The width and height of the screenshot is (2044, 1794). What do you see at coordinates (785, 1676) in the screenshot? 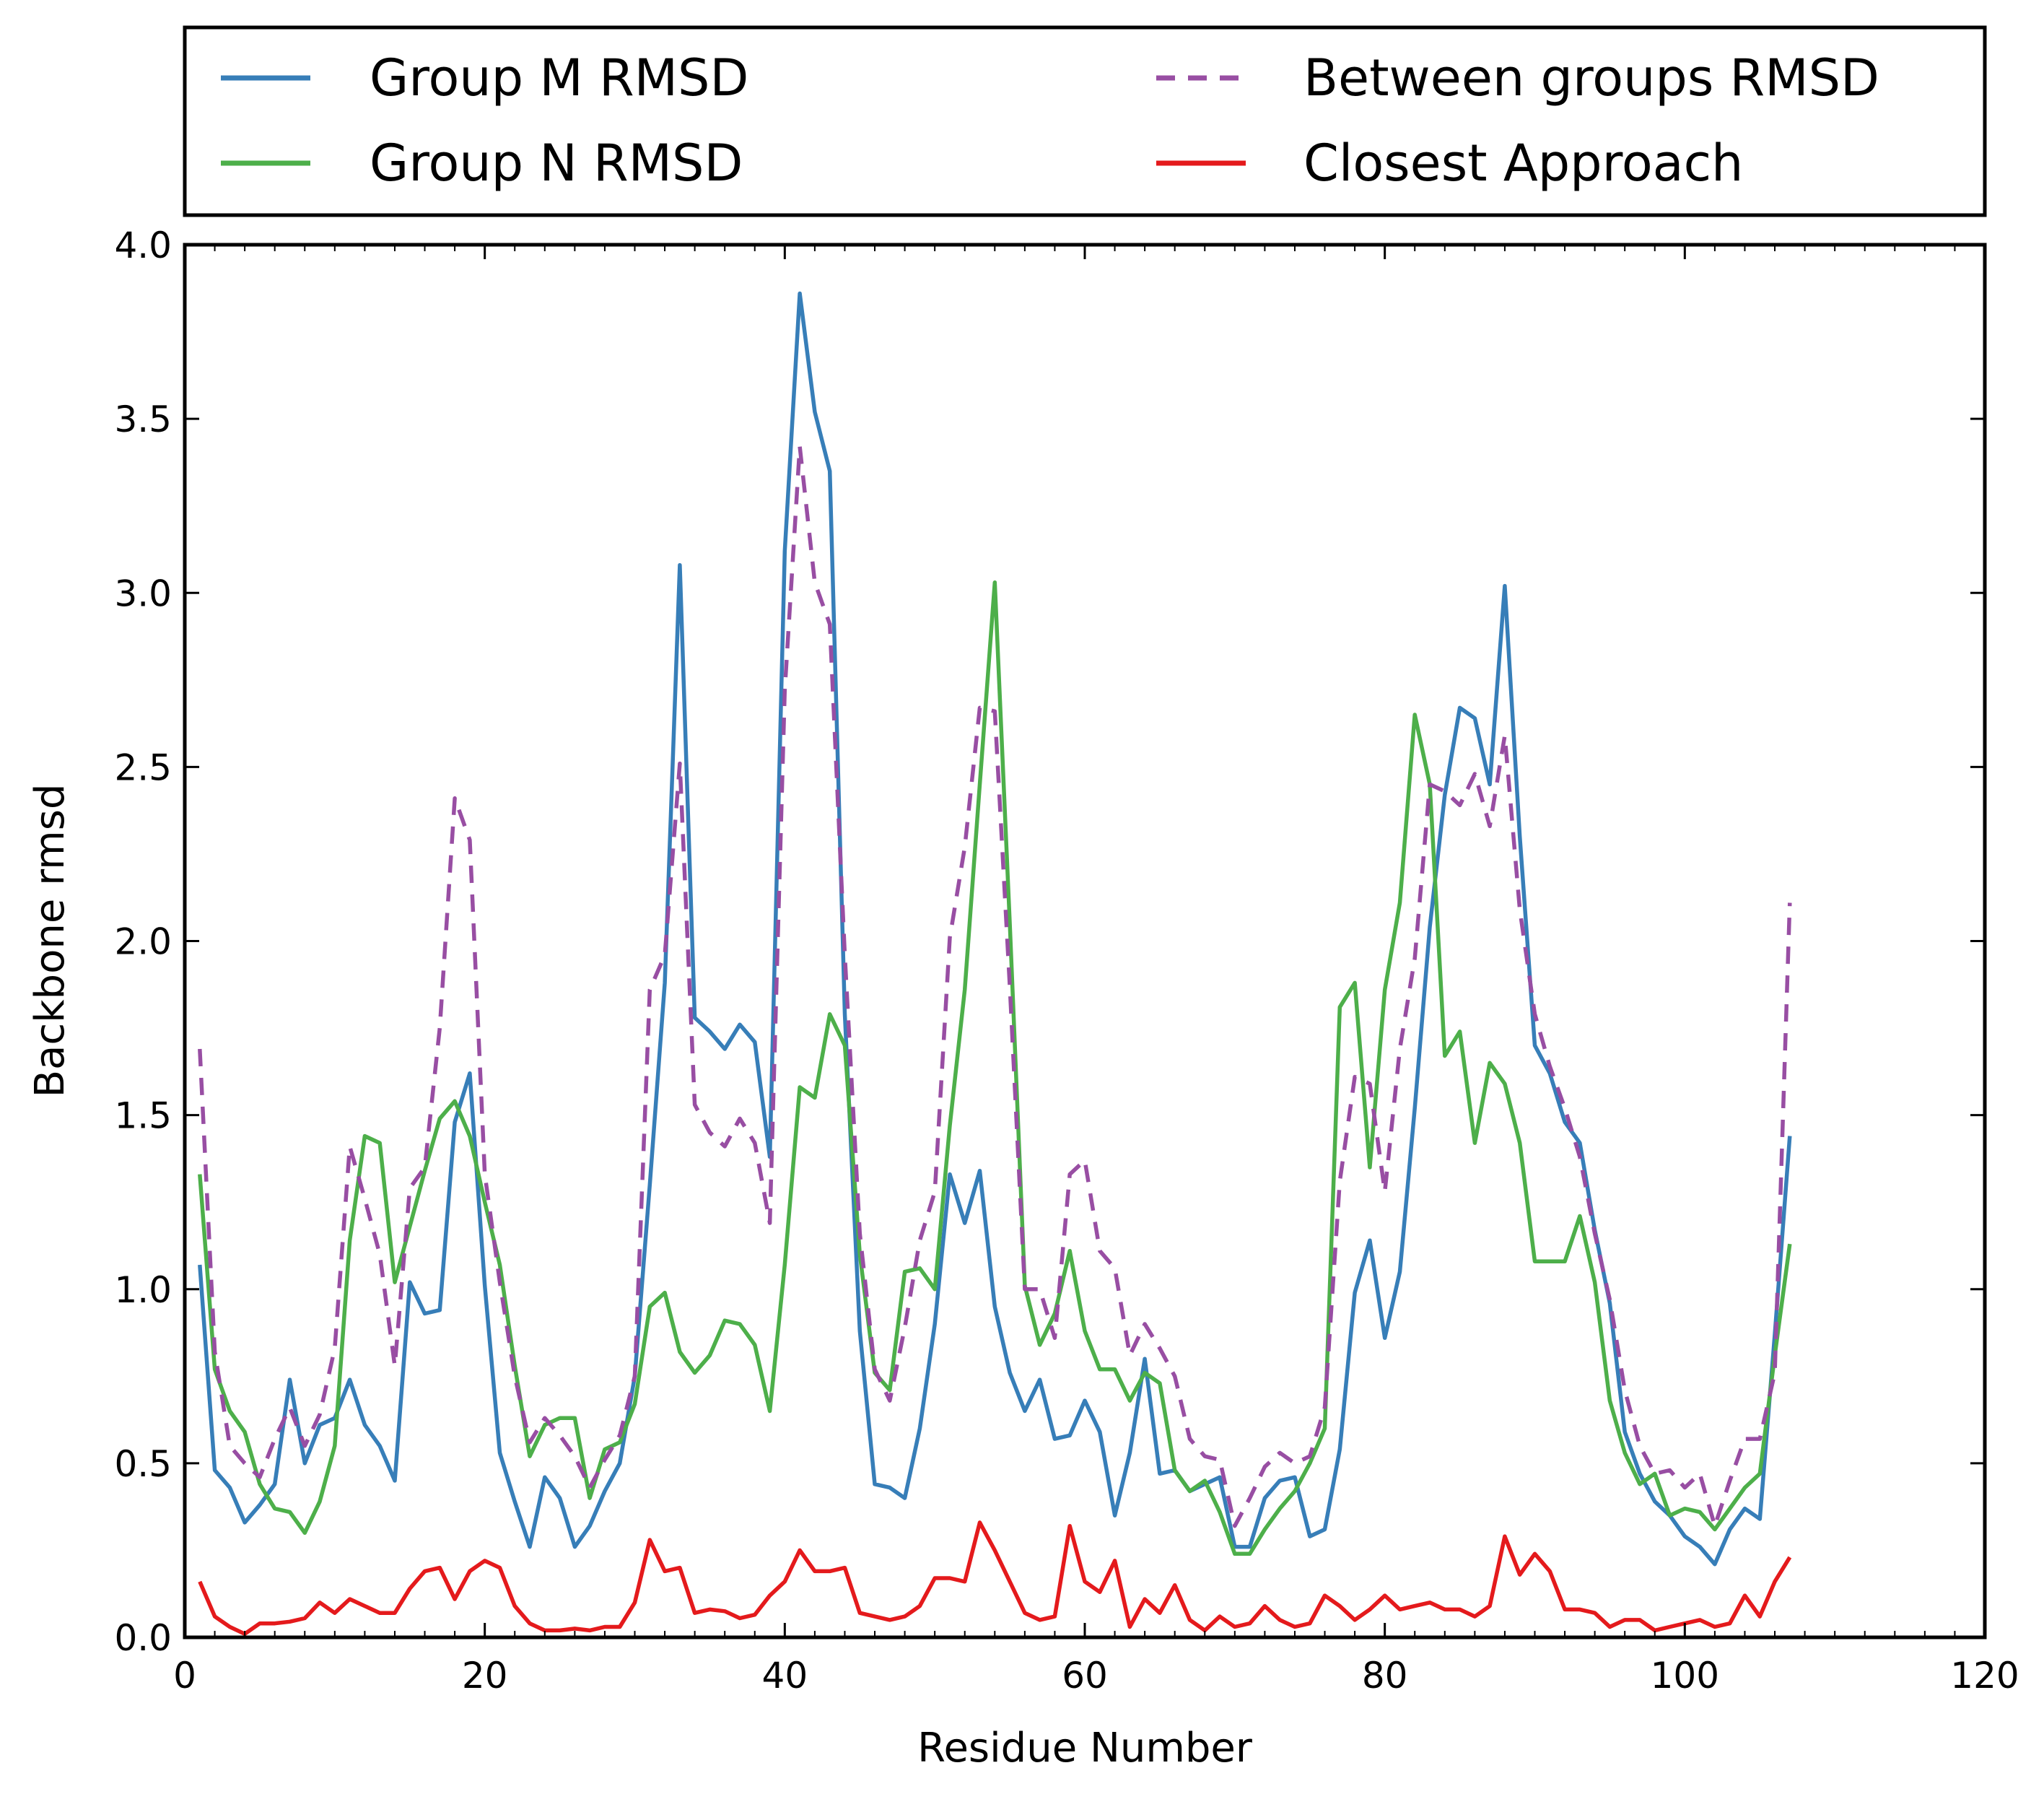
I see `x-tick-label: 40` at bounding box center [785, 1676].